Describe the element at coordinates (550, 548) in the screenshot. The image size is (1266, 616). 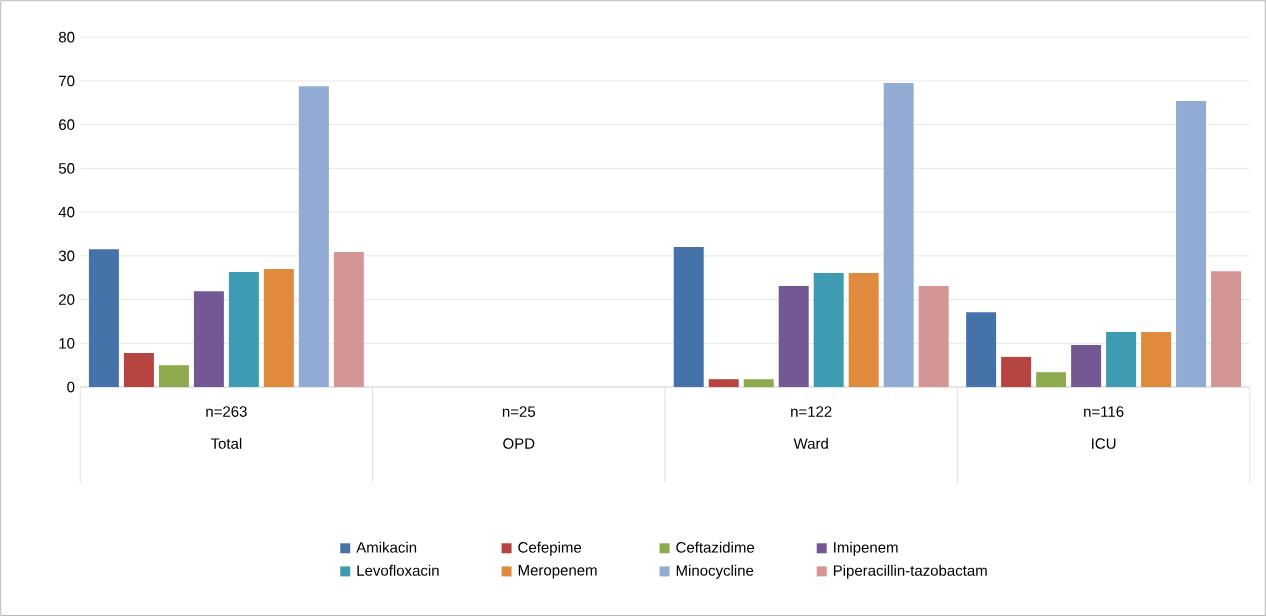
I see `legend-label: Cefepime` at that location.